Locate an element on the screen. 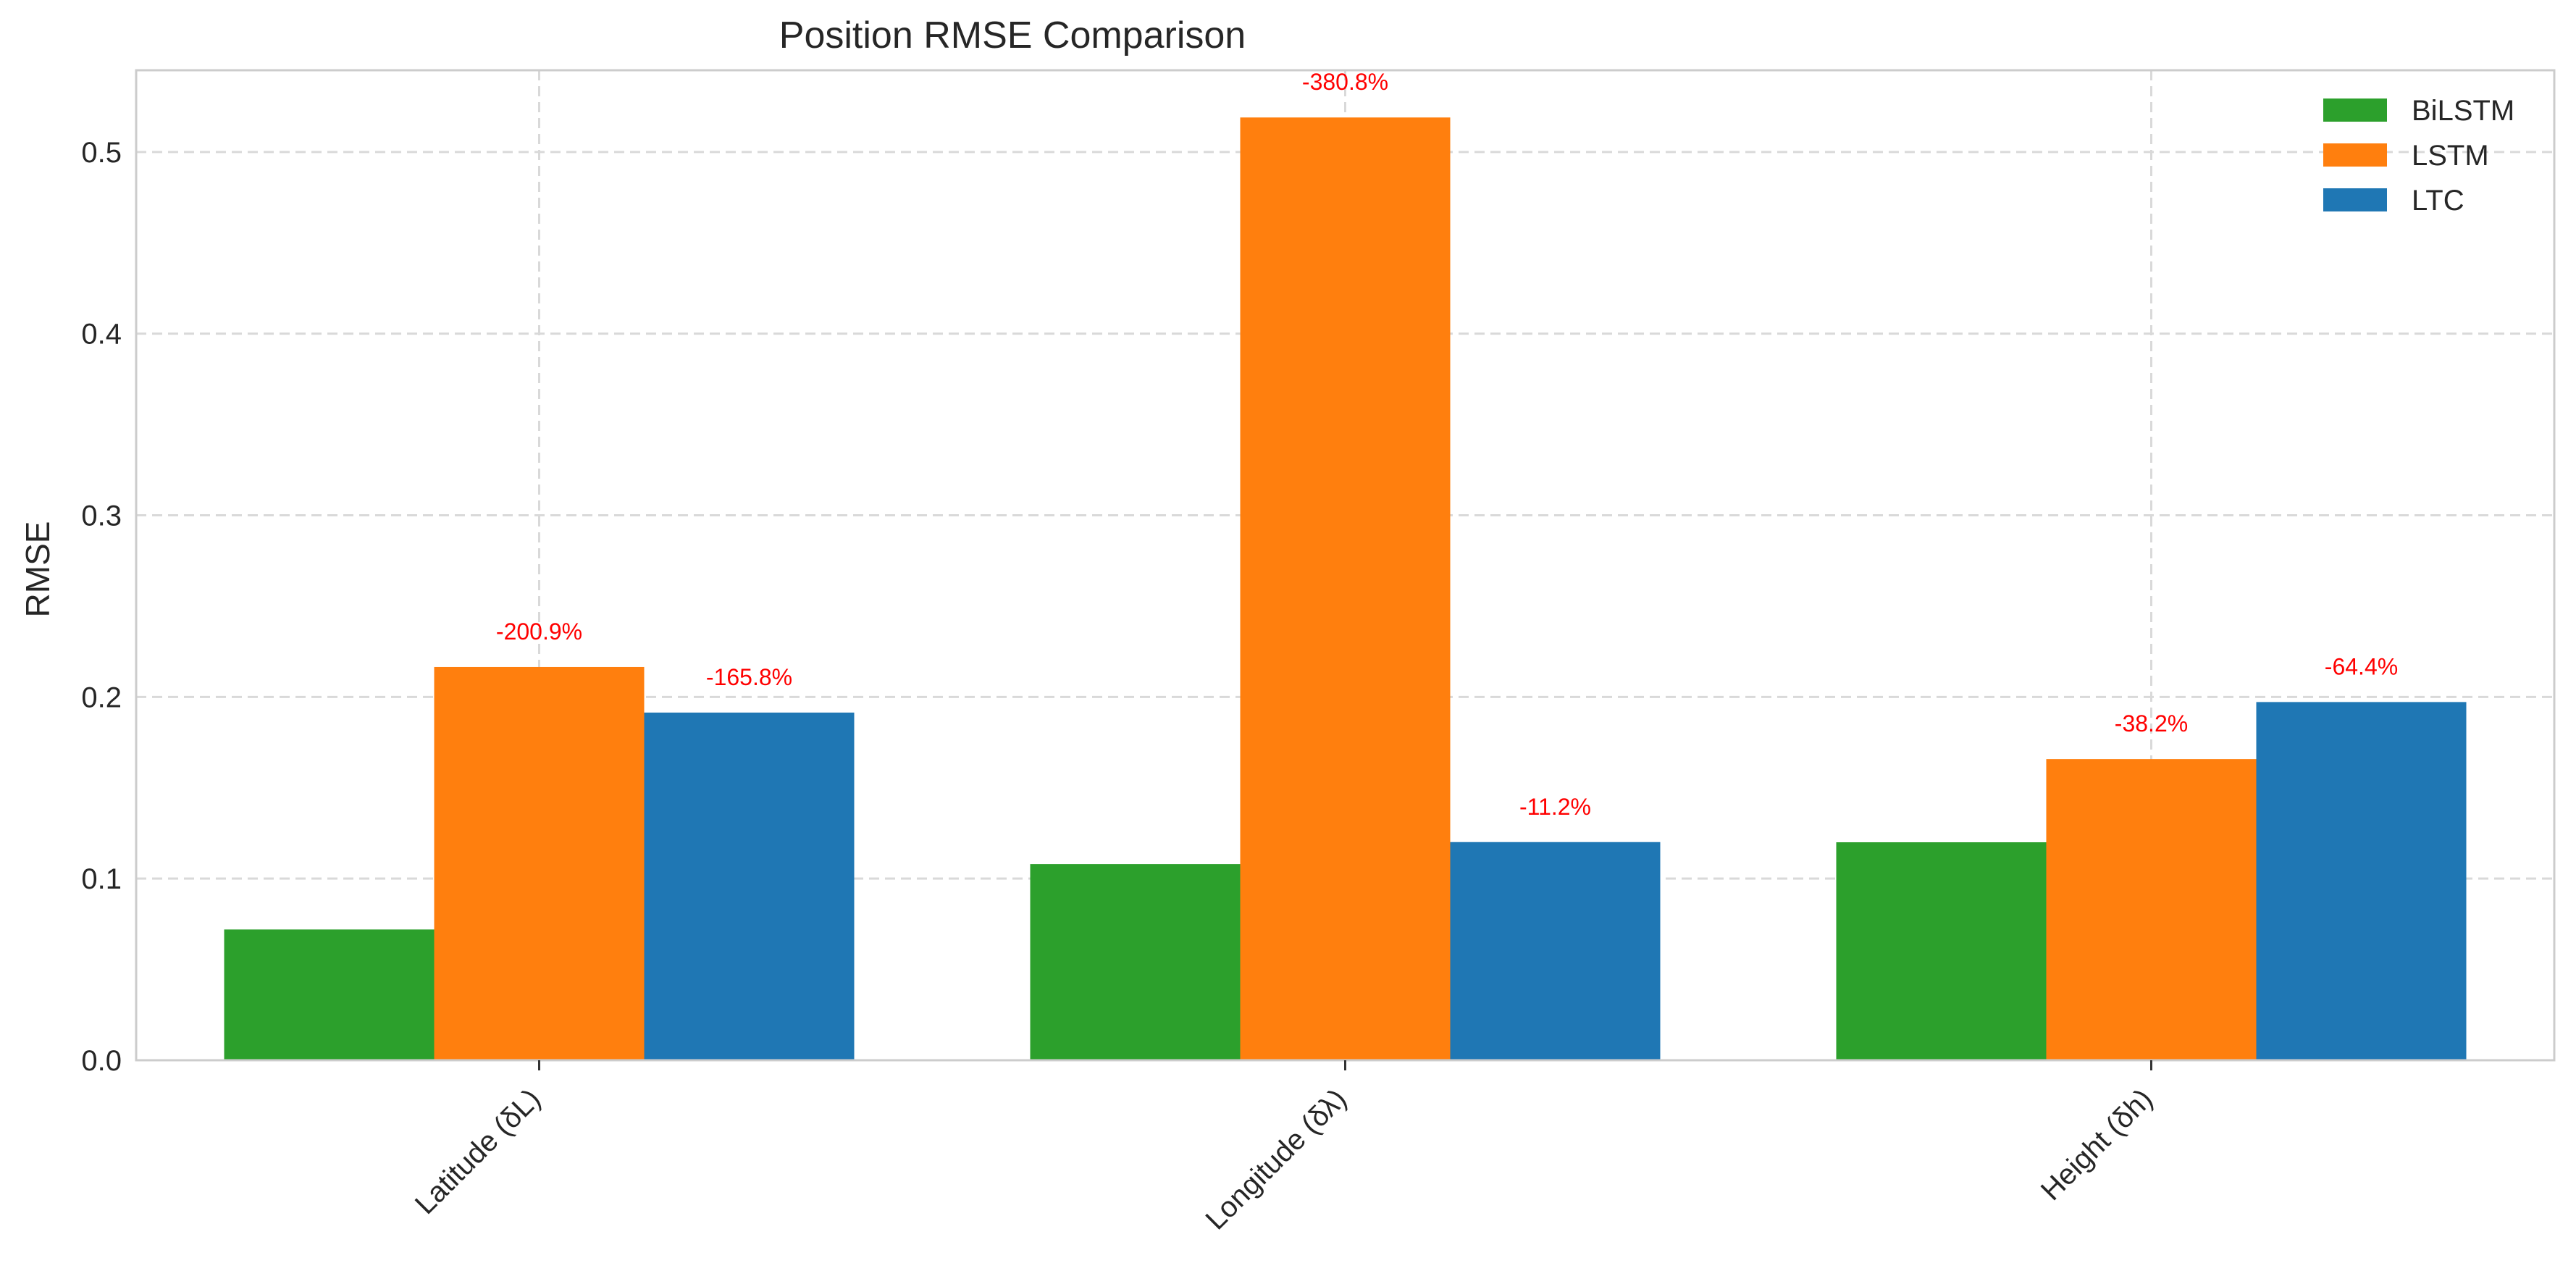 The image size is (2576, 1271). y-tick-label: 0.2 is located at coordinates (101, 697).